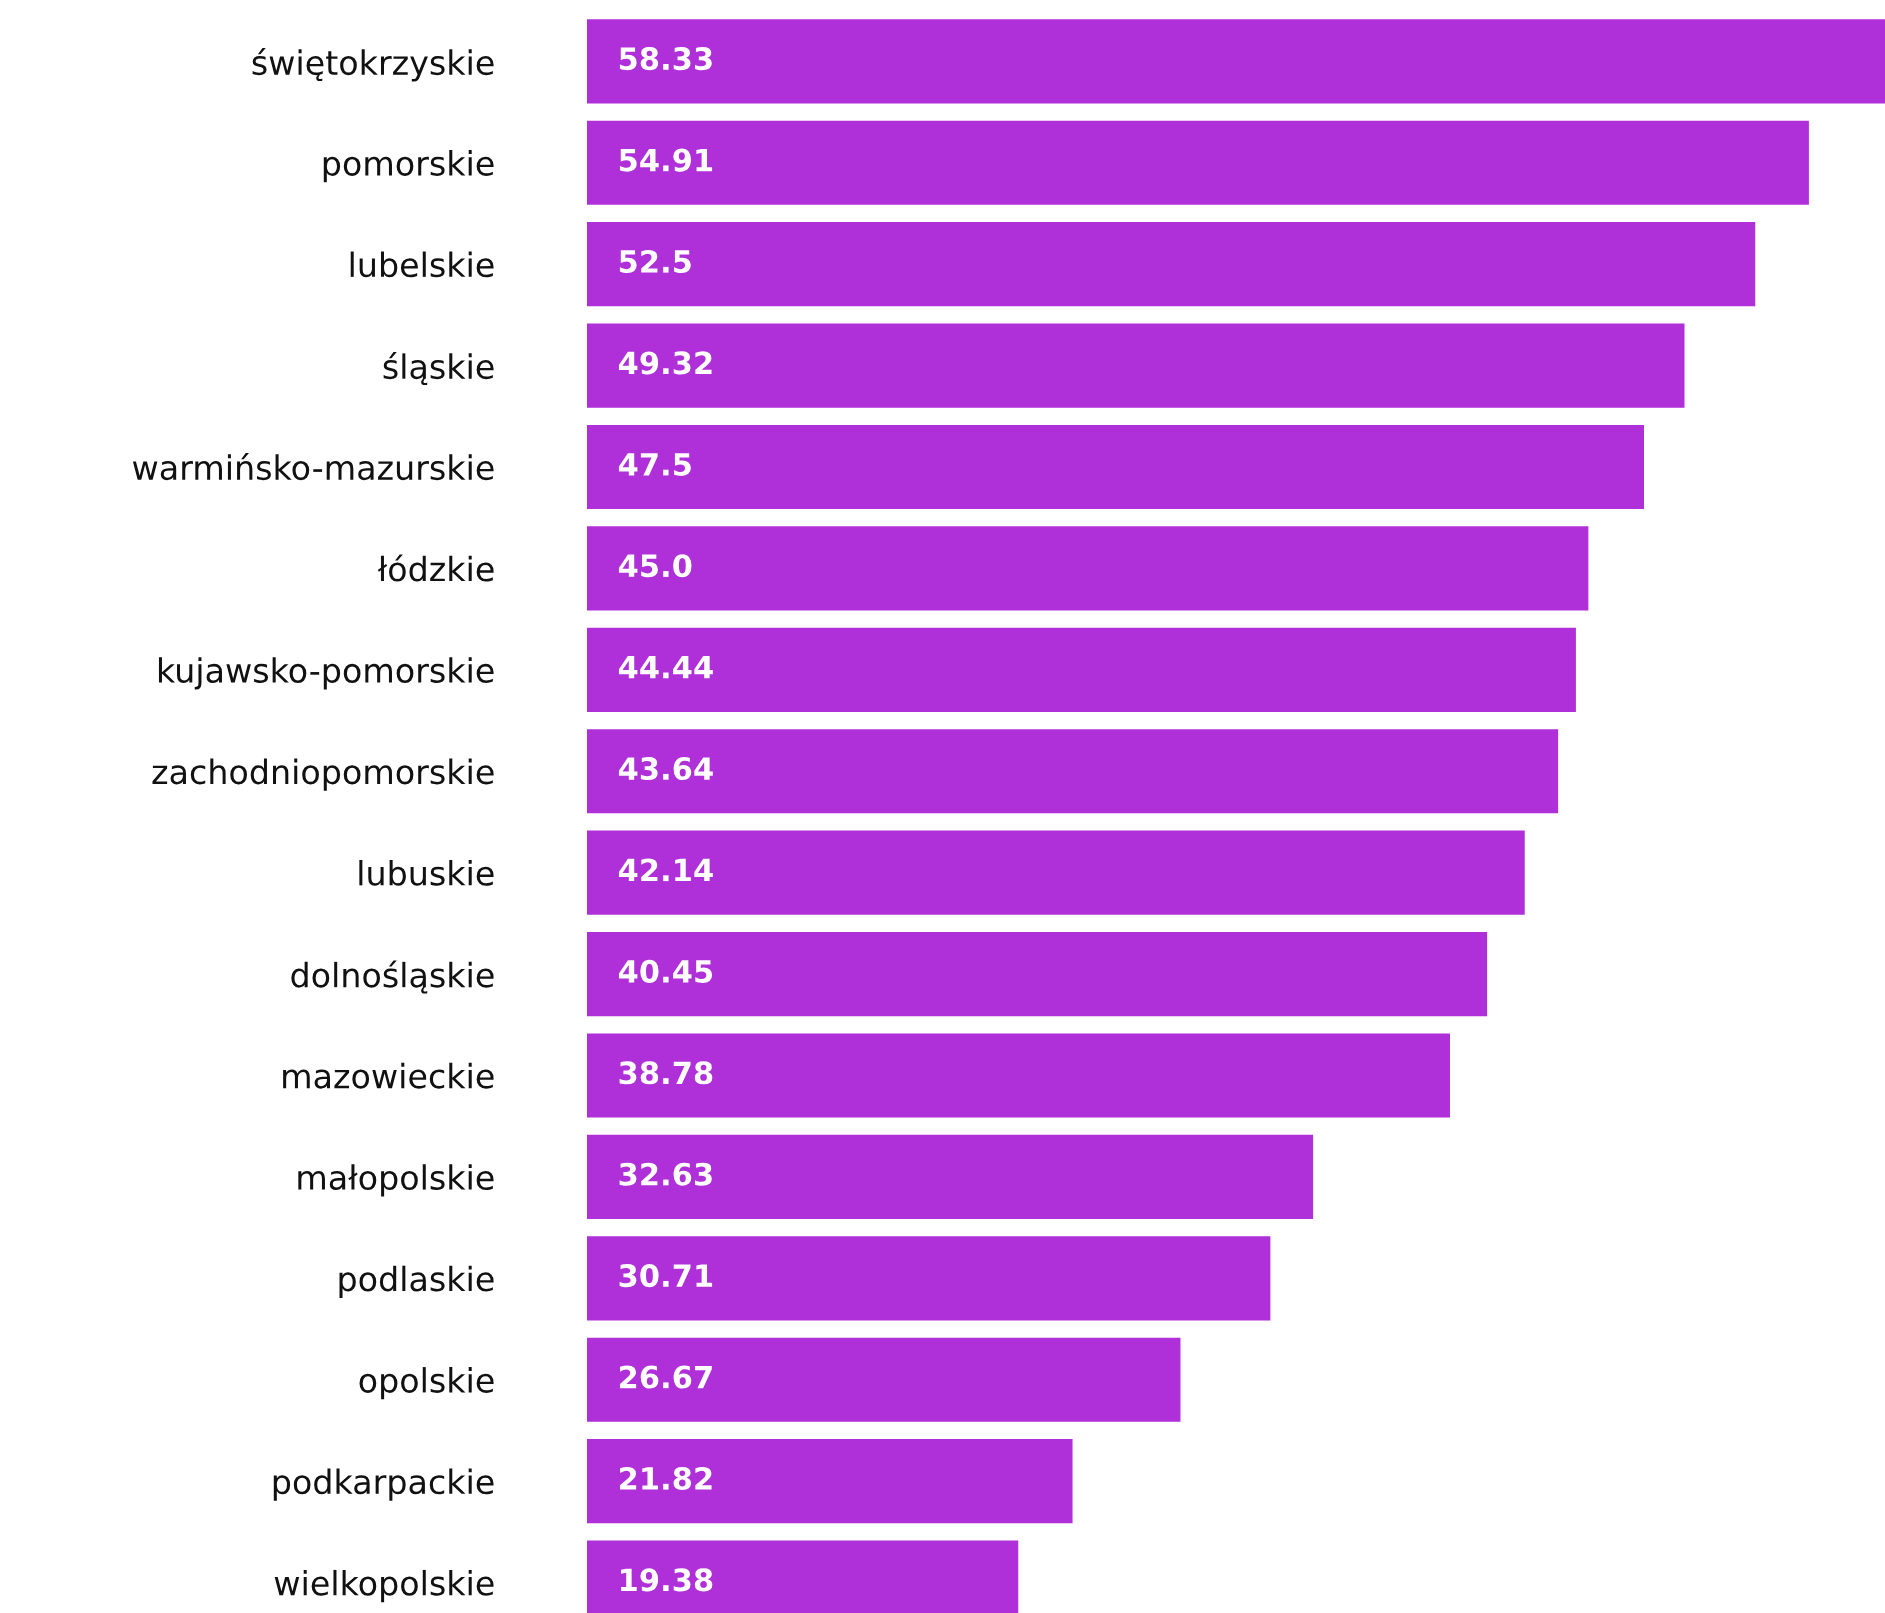 The image size is (1885, 1613). I want to click on data-label: 49.32, so click(665, 363).